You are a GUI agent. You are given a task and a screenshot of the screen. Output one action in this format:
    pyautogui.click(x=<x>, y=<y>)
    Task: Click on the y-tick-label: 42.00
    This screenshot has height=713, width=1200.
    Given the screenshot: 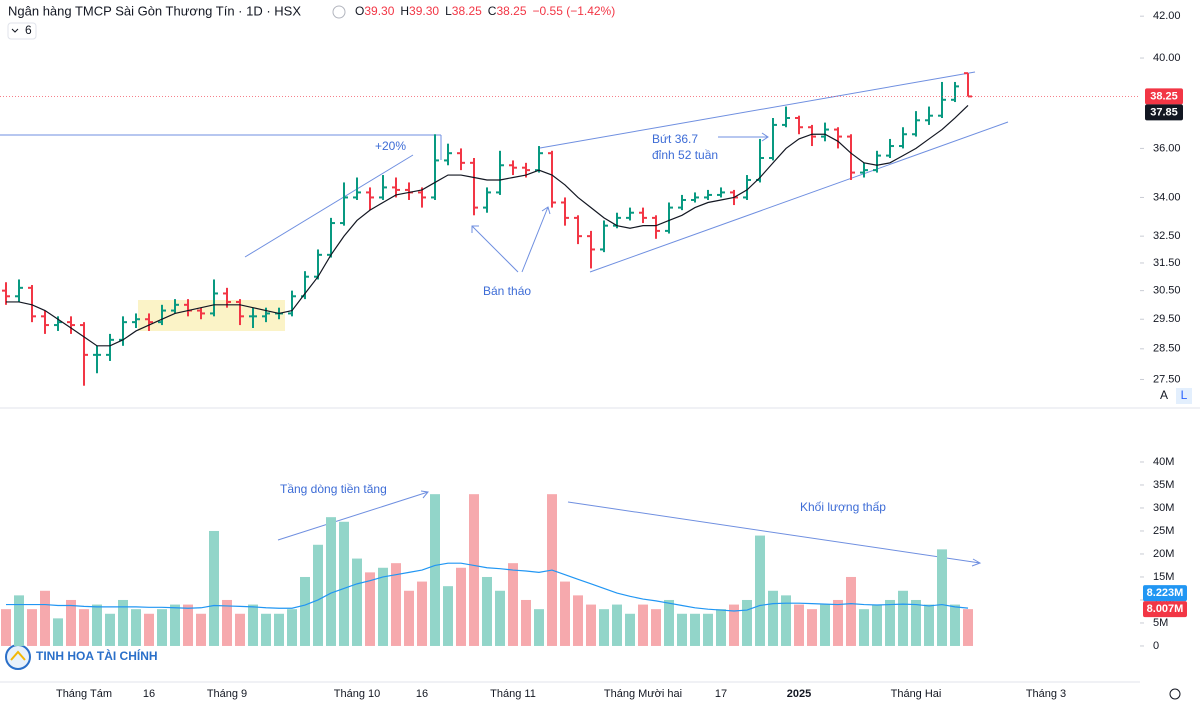 What is the action you would take?
    pyautogui.click(x=1167, y=16)
    